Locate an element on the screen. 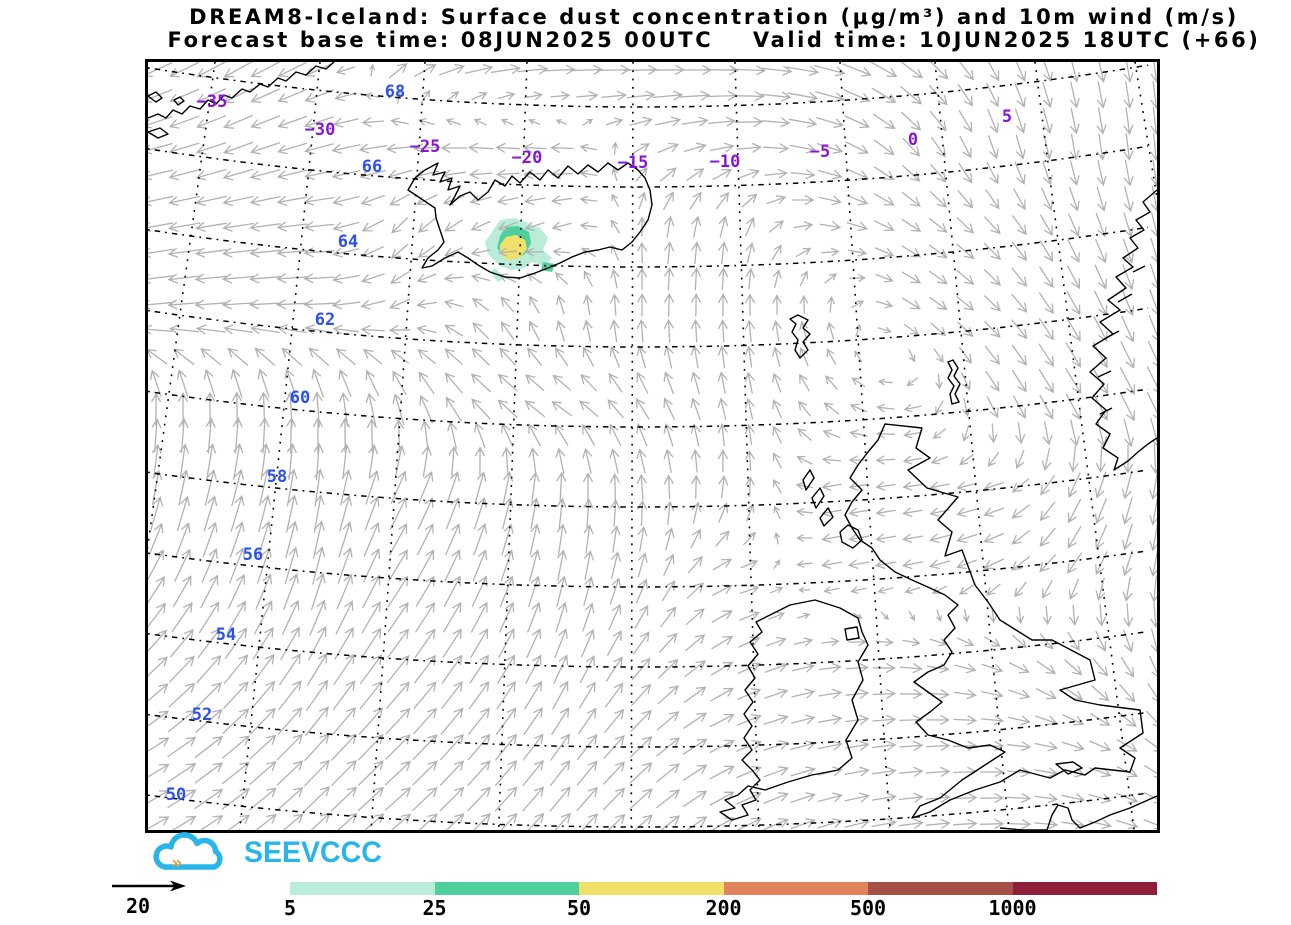 The height and width of the screenshot is (925, 1291). latitude-label: 62 is located at coordinates (325, 320).